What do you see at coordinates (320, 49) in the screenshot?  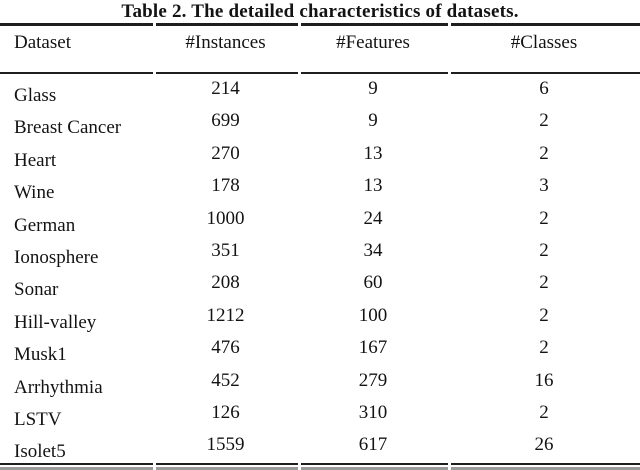 I see `table-header-row: Dataset #Instances #Features #Classes` at bounding box center [320, 49].